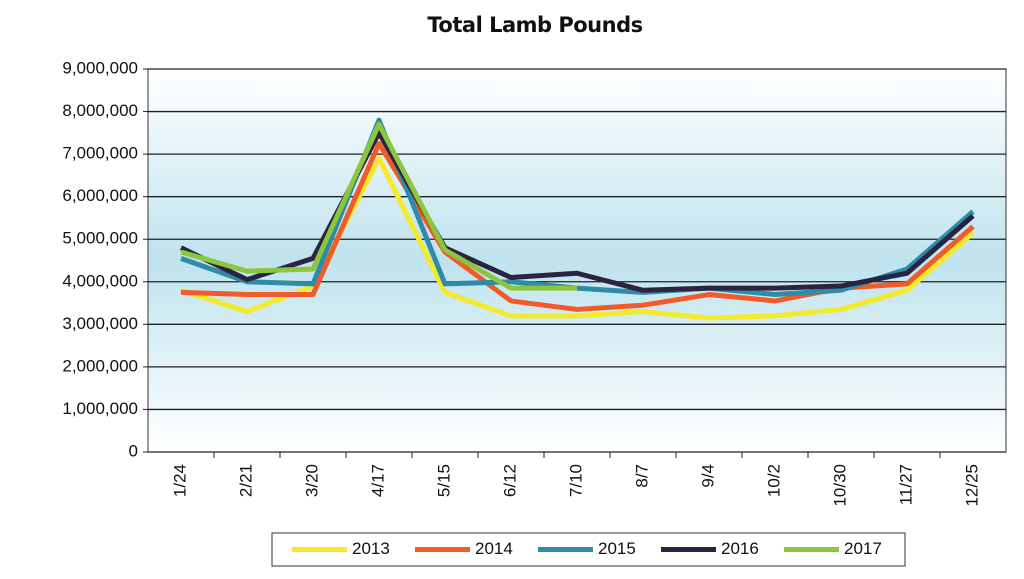  Describe the element at coordinates (100, 153) in the screenshot. I see `y-tick-label: 7,000,000` at that location.